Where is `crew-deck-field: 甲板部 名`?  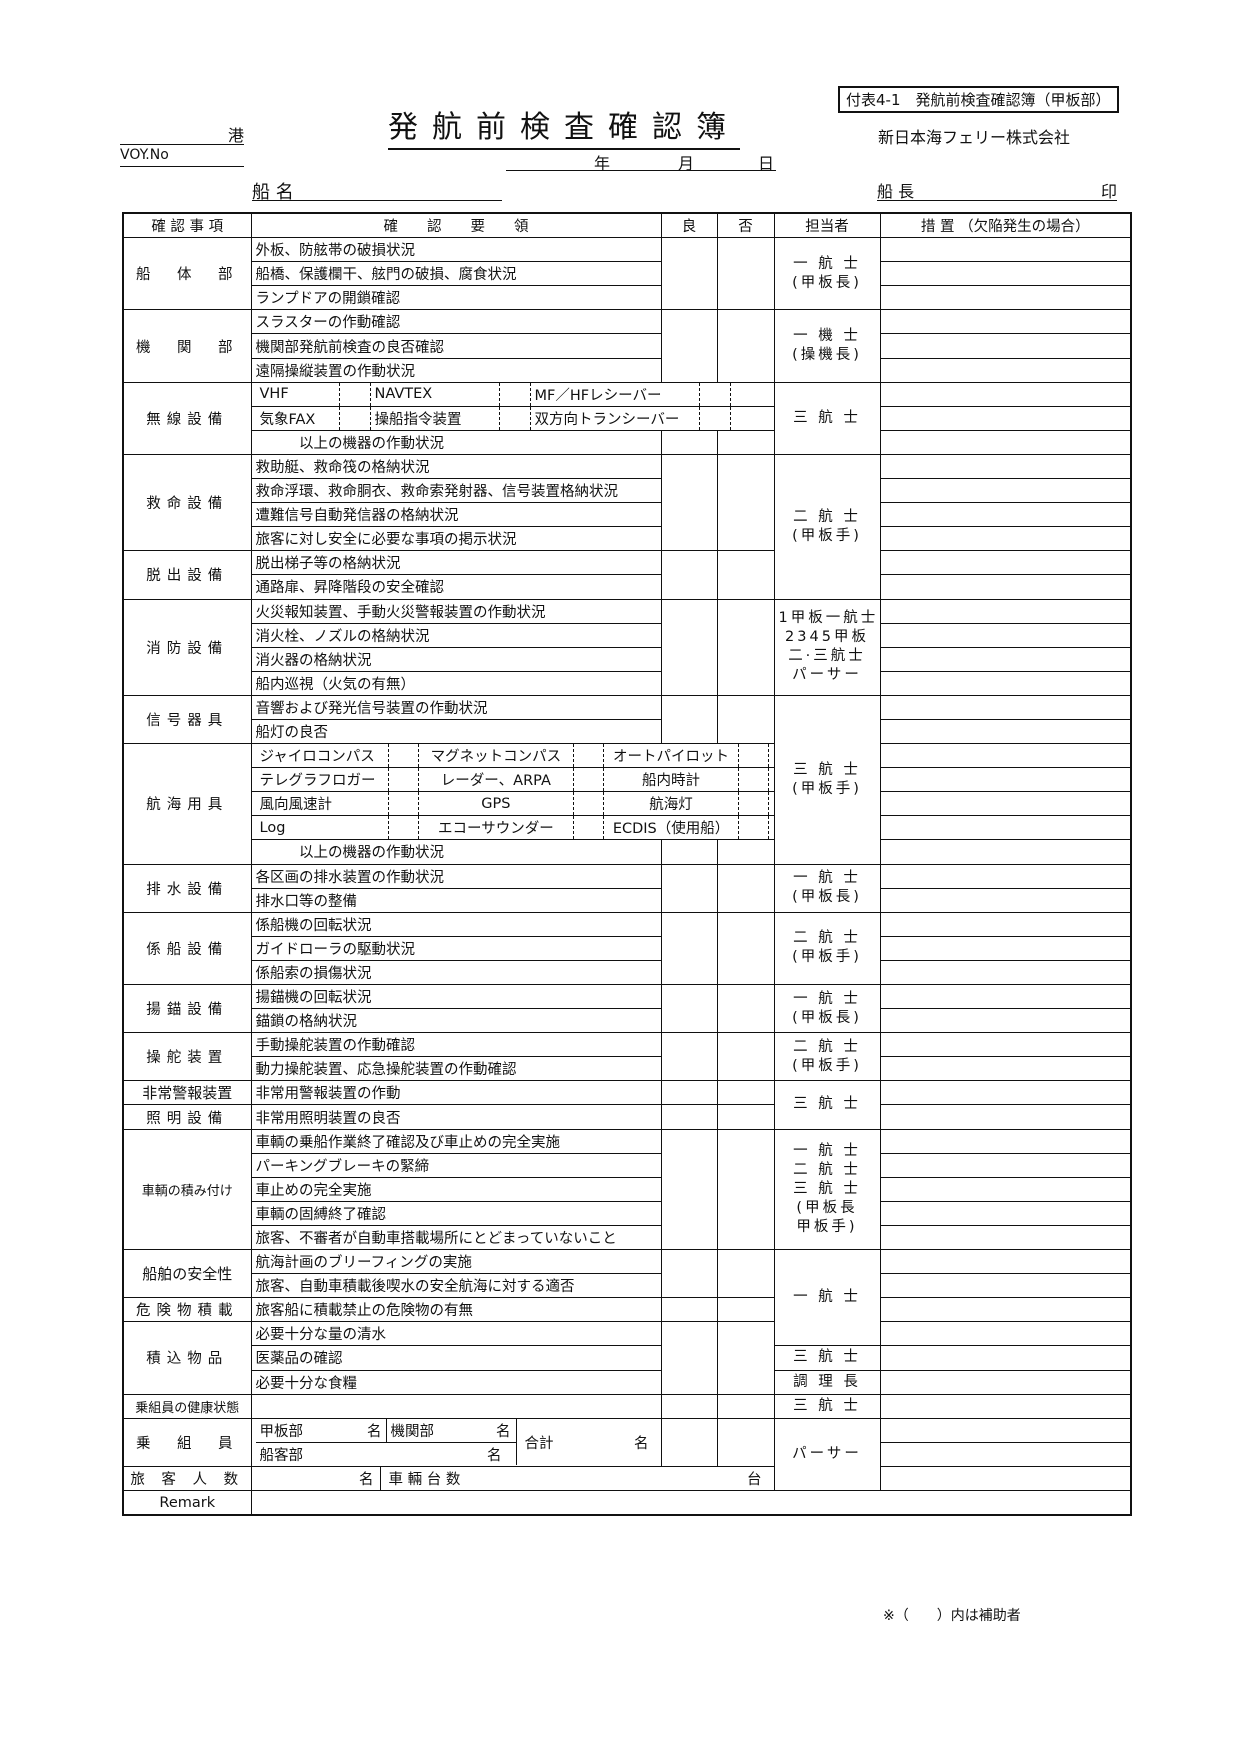 crew-deck-field: 甲板部 名 is located at coordinates (321, 1430).